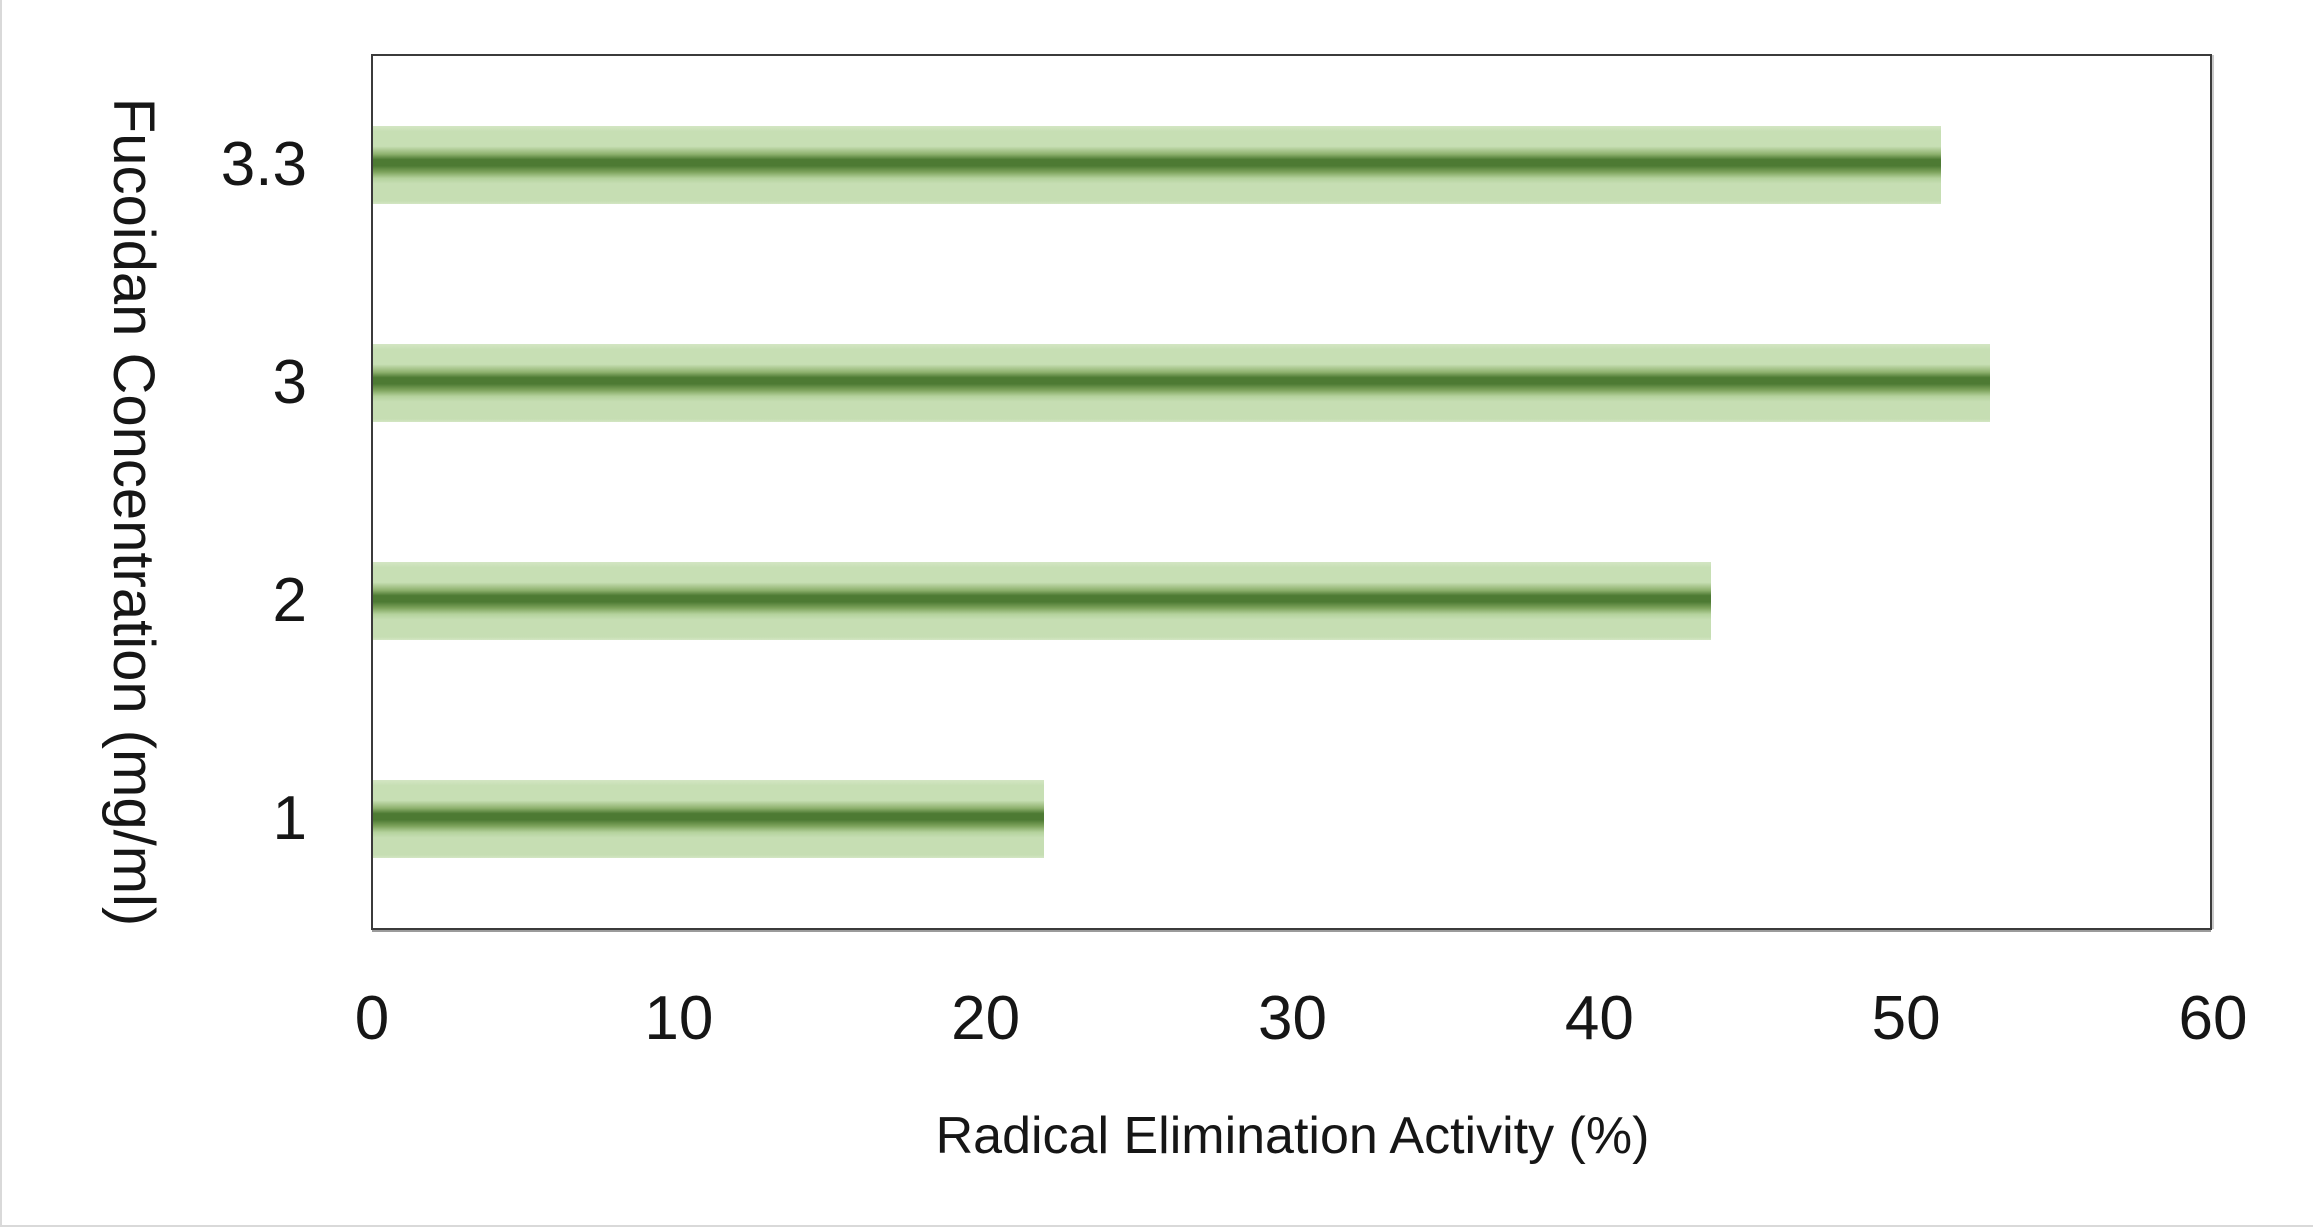 Image resolution: width=2313 pixels, height=1227 pixels. What do you see at coordinates (679, 1018) in the screenshot?
I see `x-tick-label: 10` at bounding box center [679, 1018].